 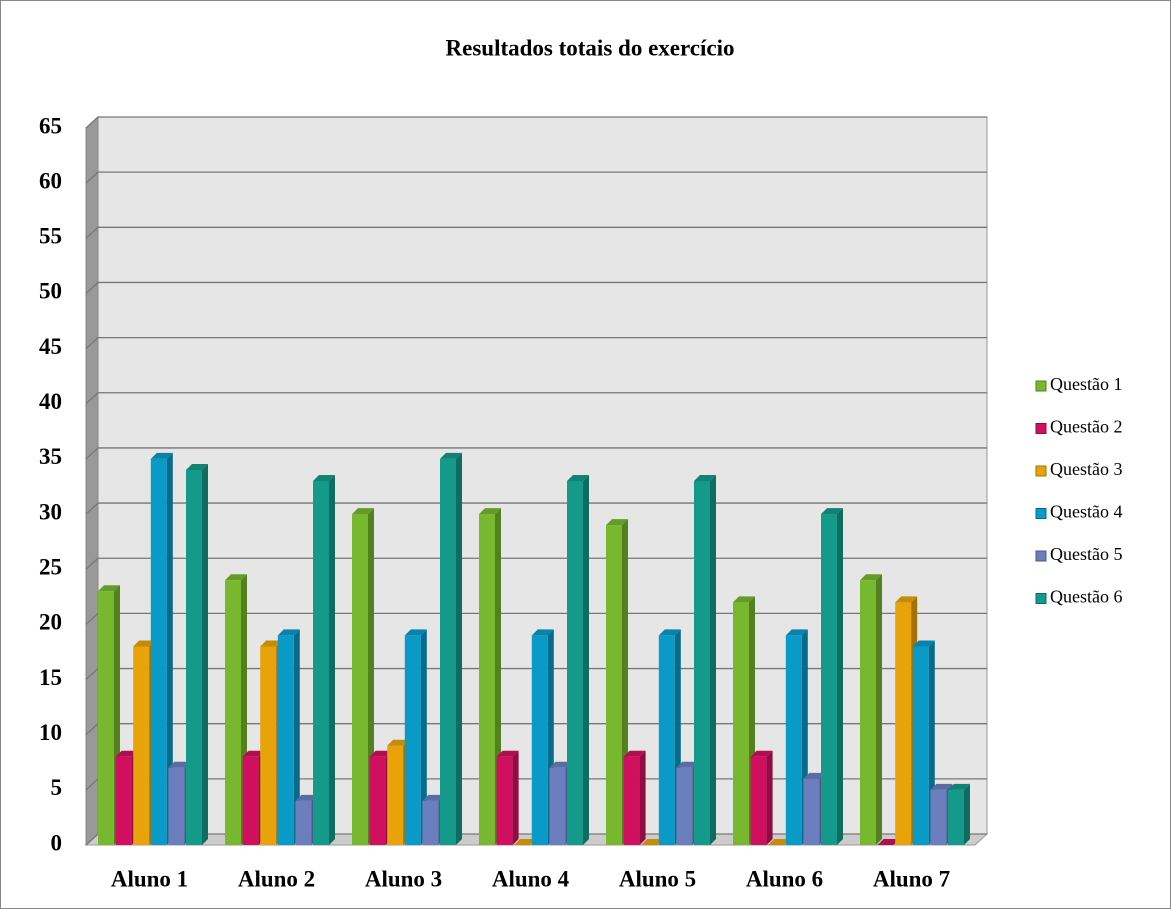 I want to click on y-tick-label: 65, so click(x=50, y=125).